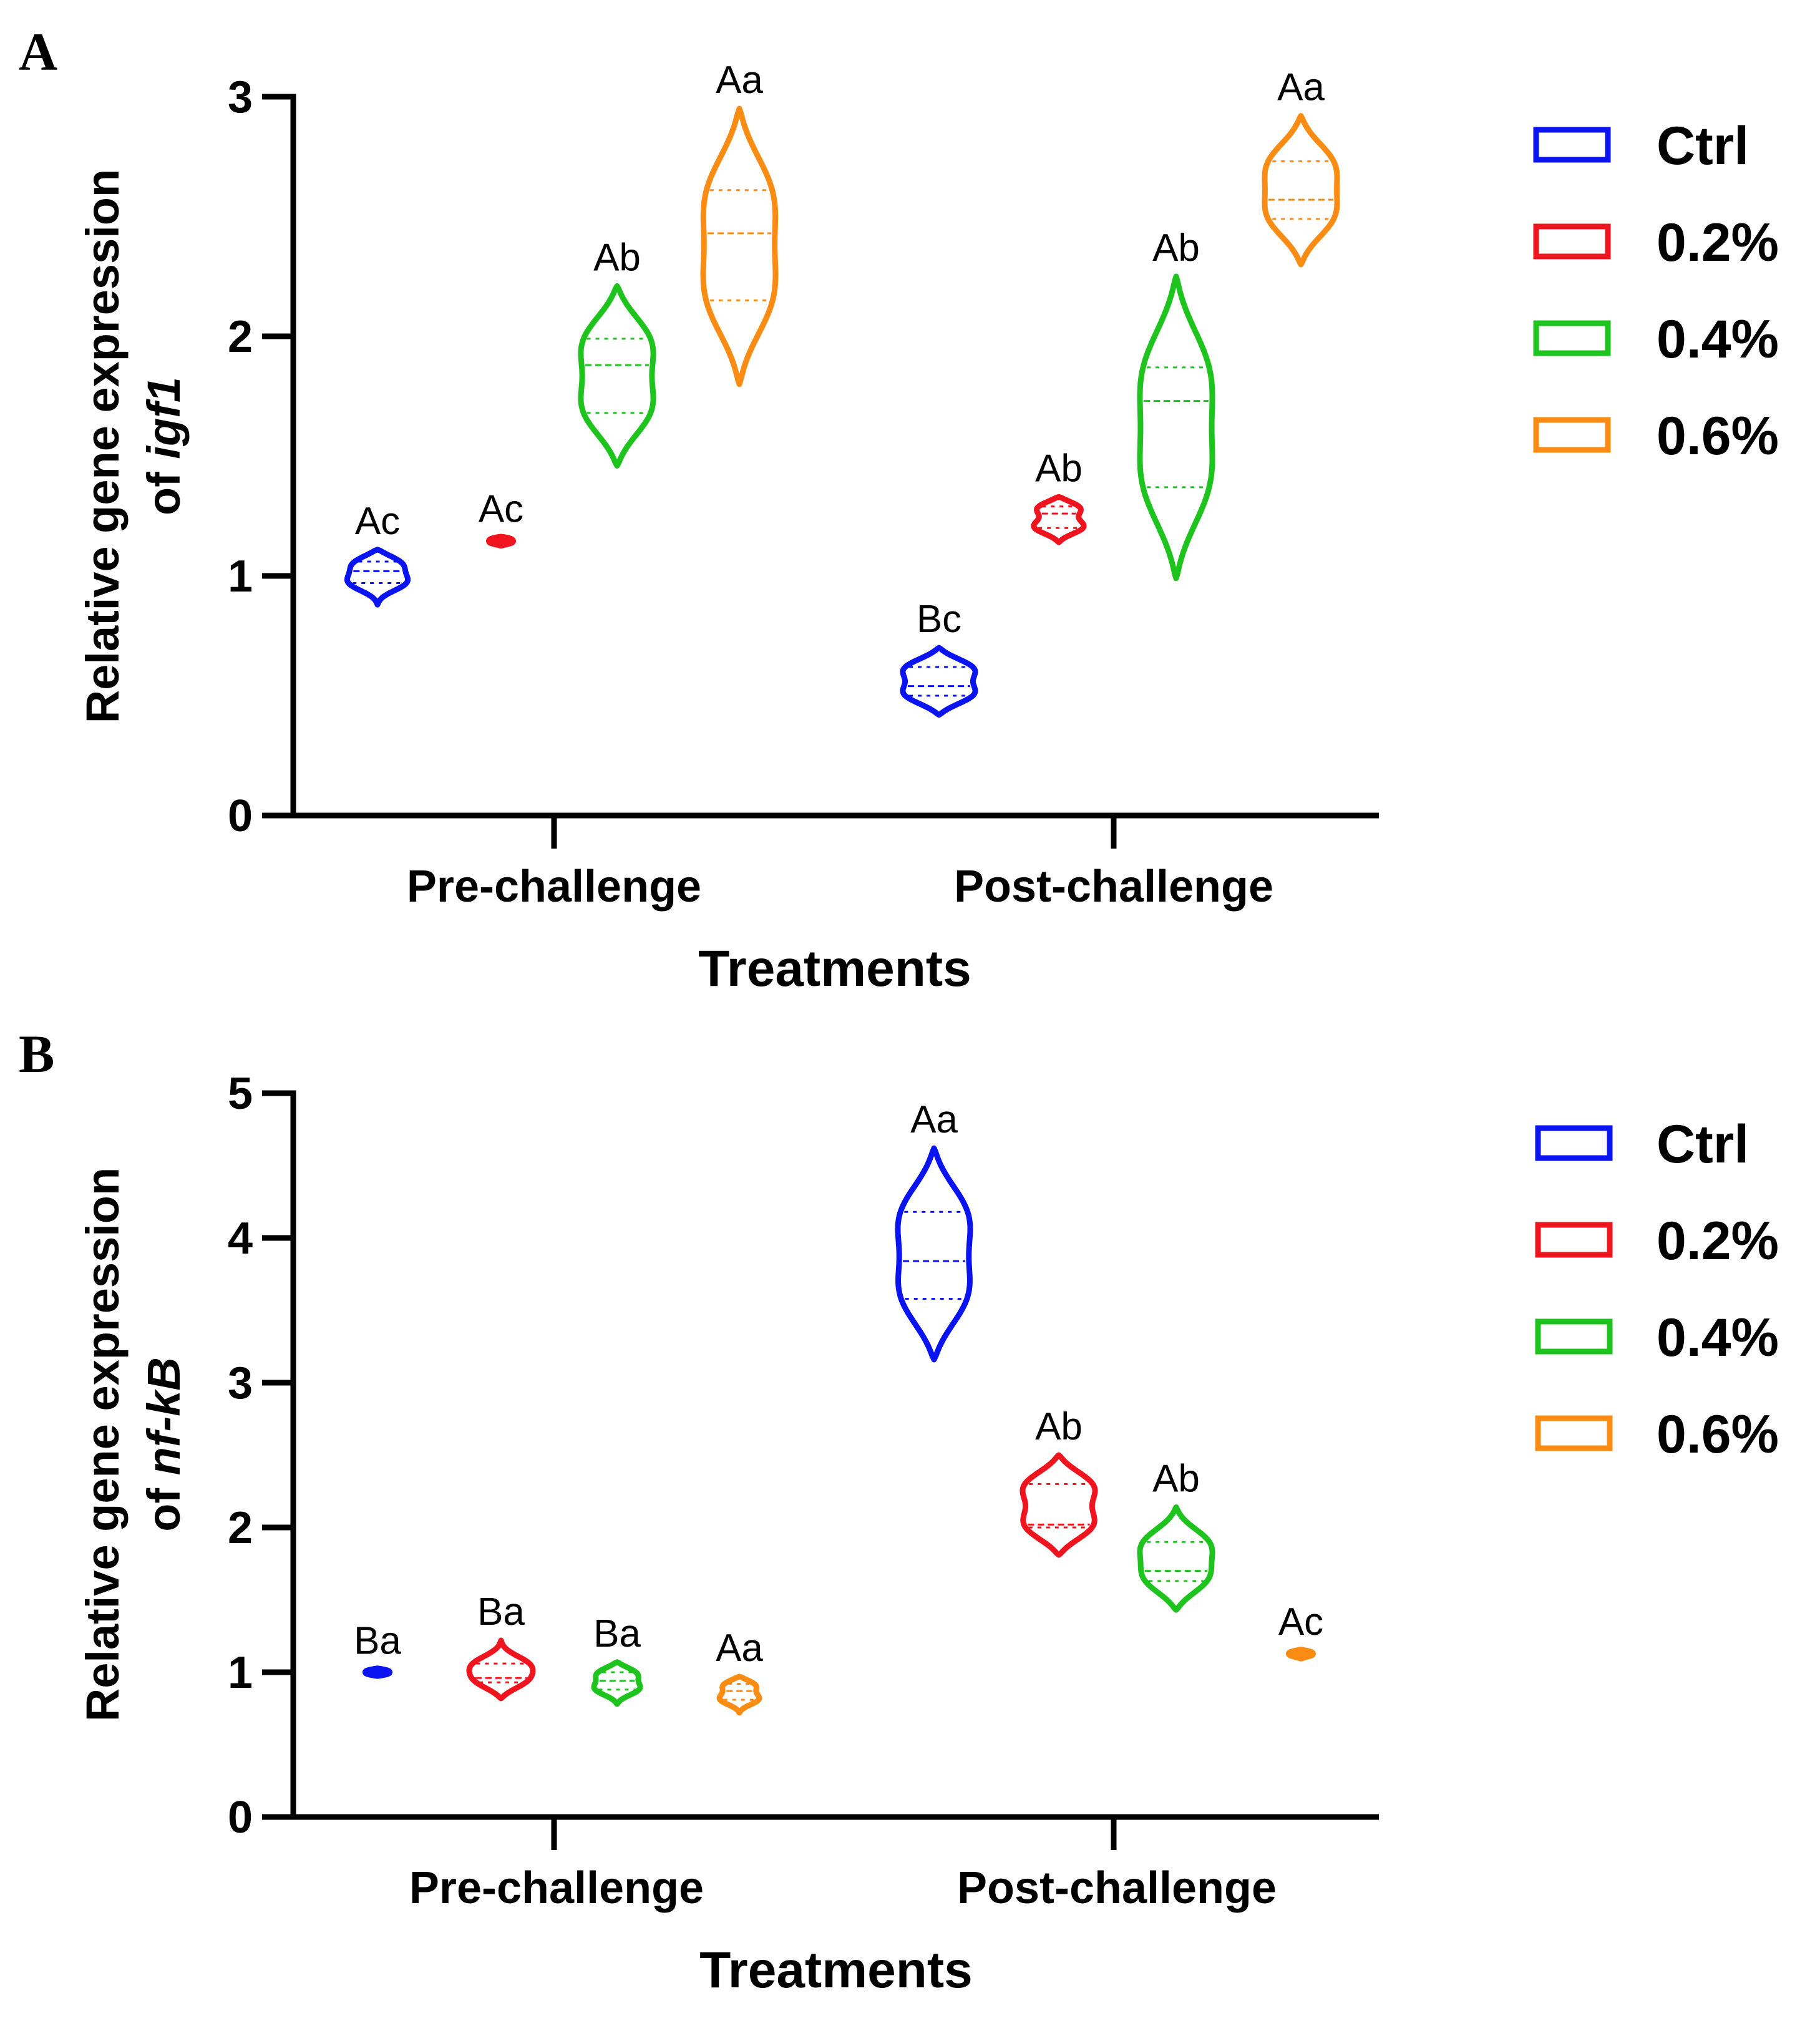 The height and width of the screenshot is (2031, 1820). I want to click on legend-b: Ctrl 0.2% 0.4% 0.6%, so click(1657, 1289).